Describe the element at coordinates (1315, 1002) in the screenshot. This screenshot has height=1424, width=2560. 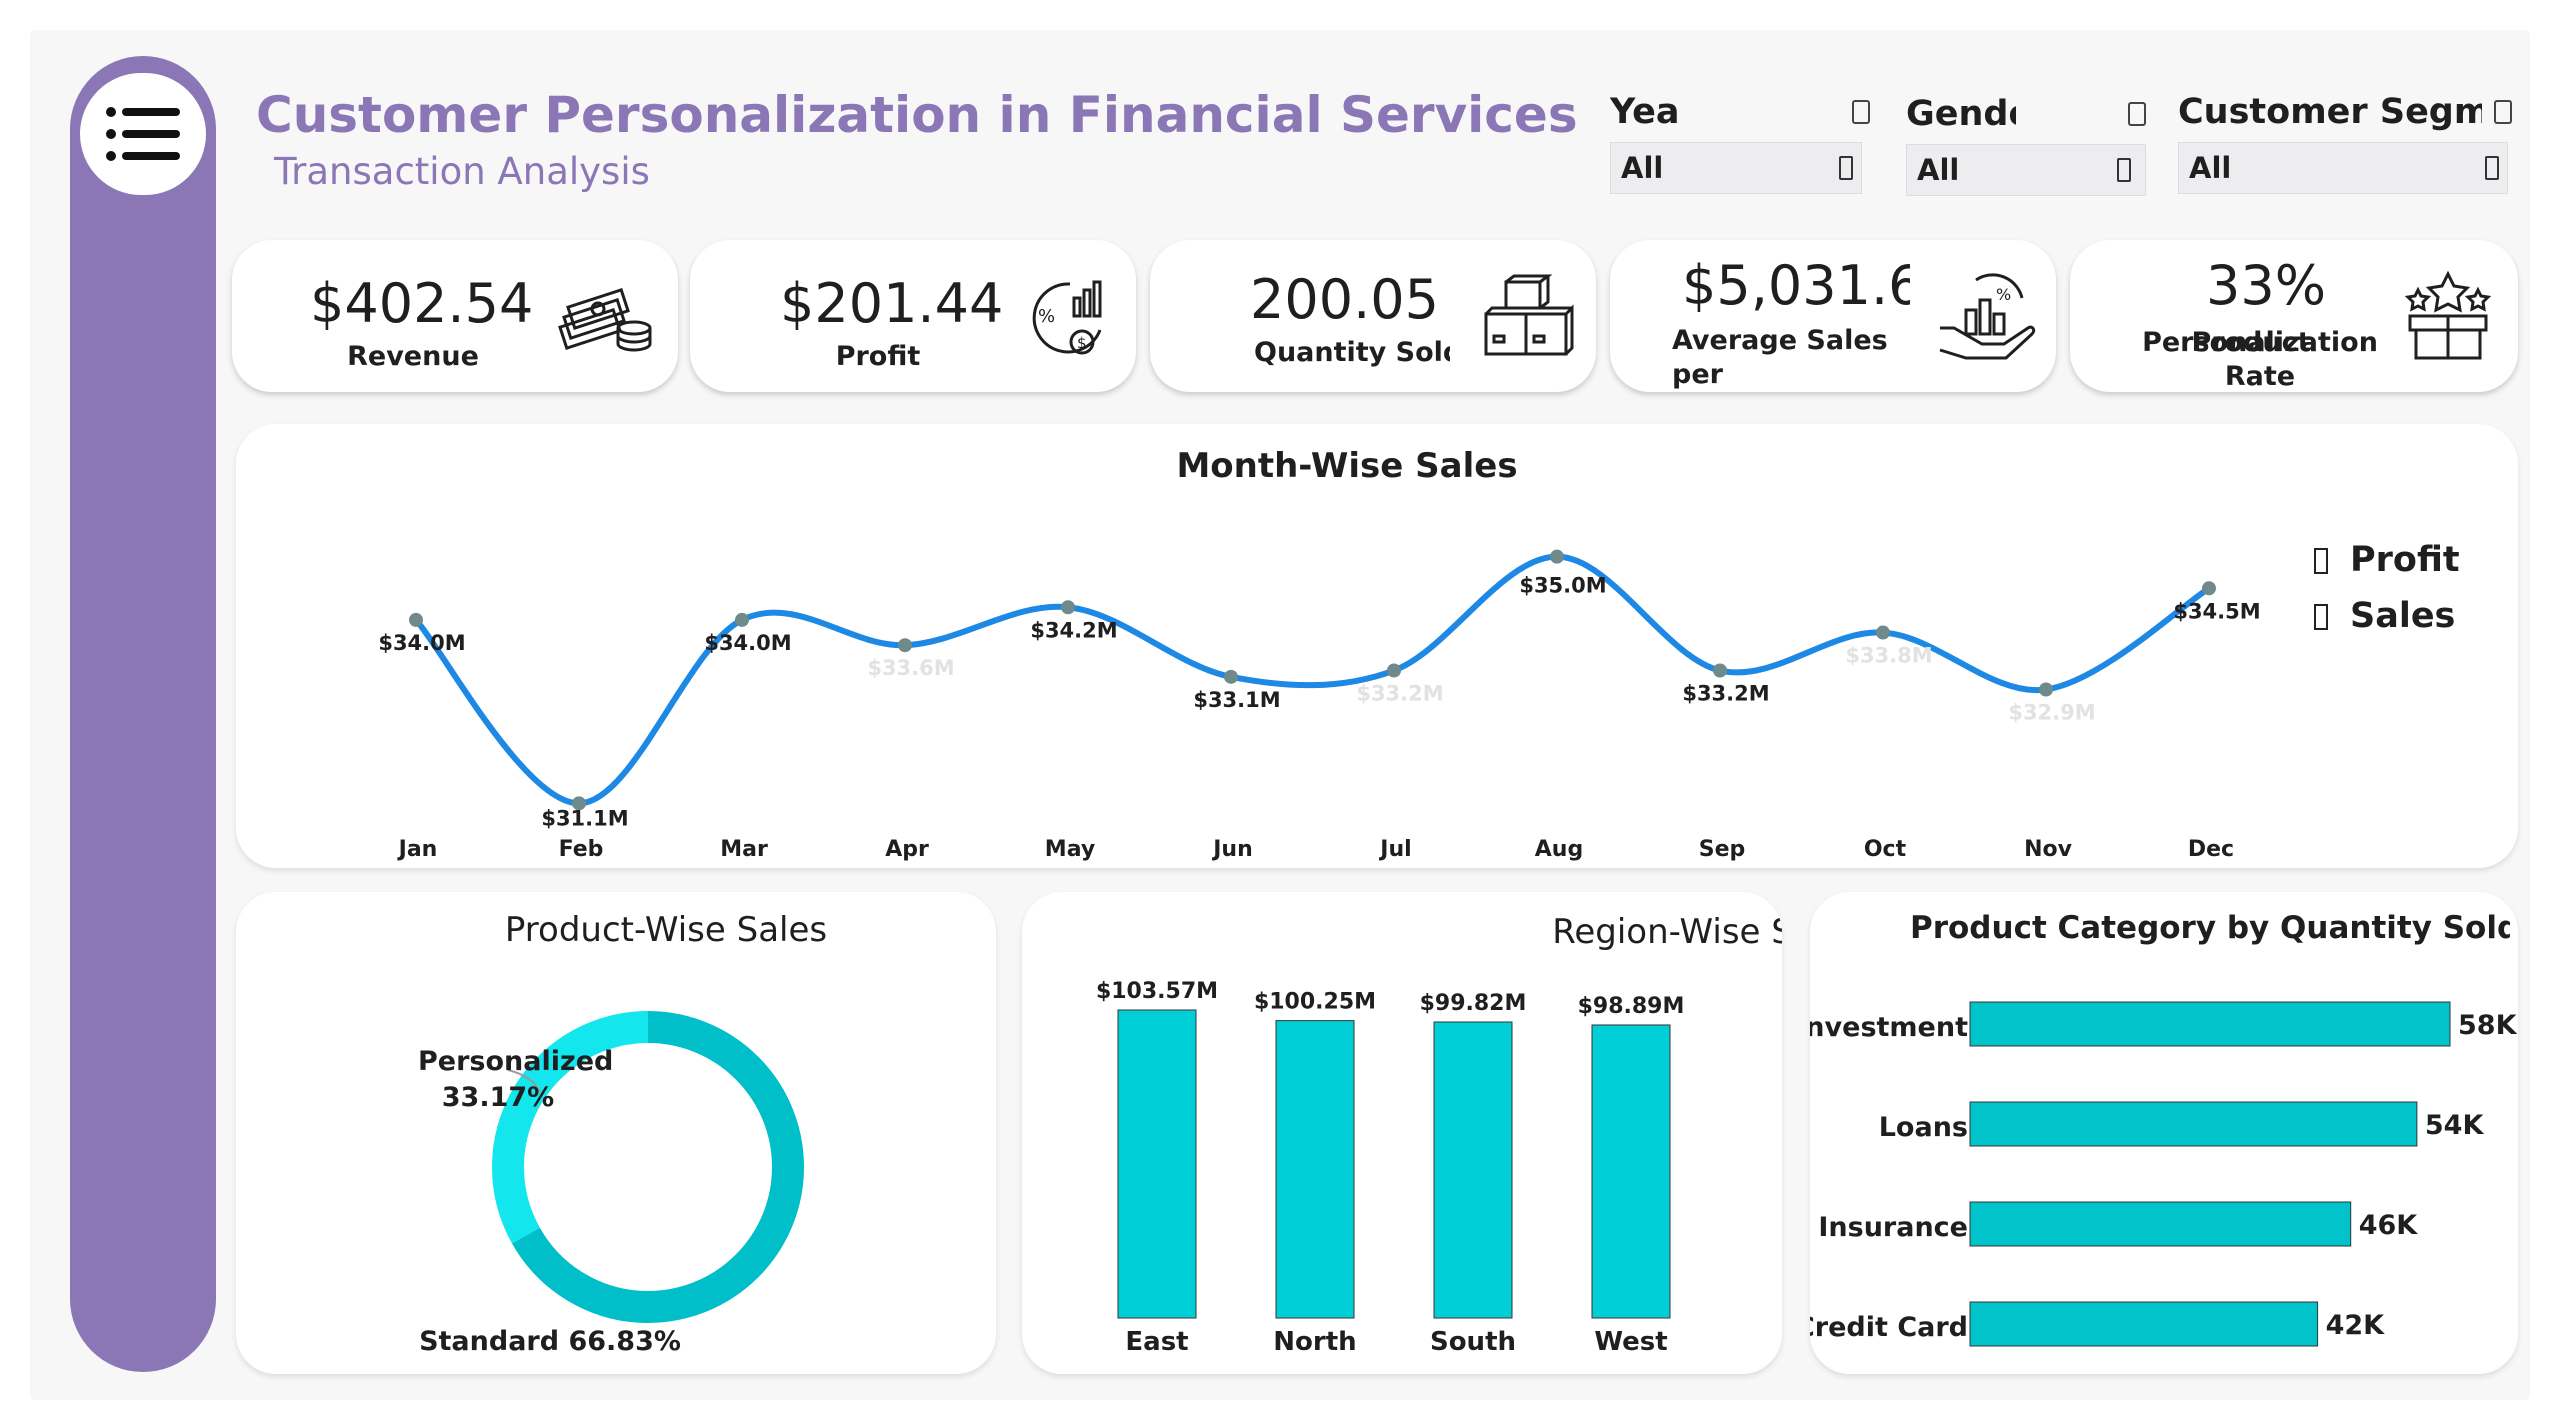
I see `data-label: $100.25M` at that location.